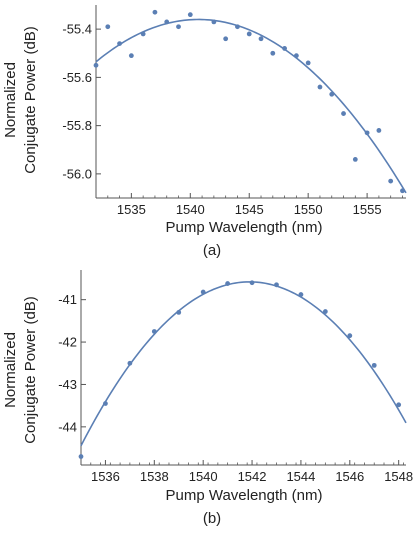 The image size is (415, 534). Describe the element at coordinates (67, 342) in the screenshot. I see `y-tick-label: -42` at that location.